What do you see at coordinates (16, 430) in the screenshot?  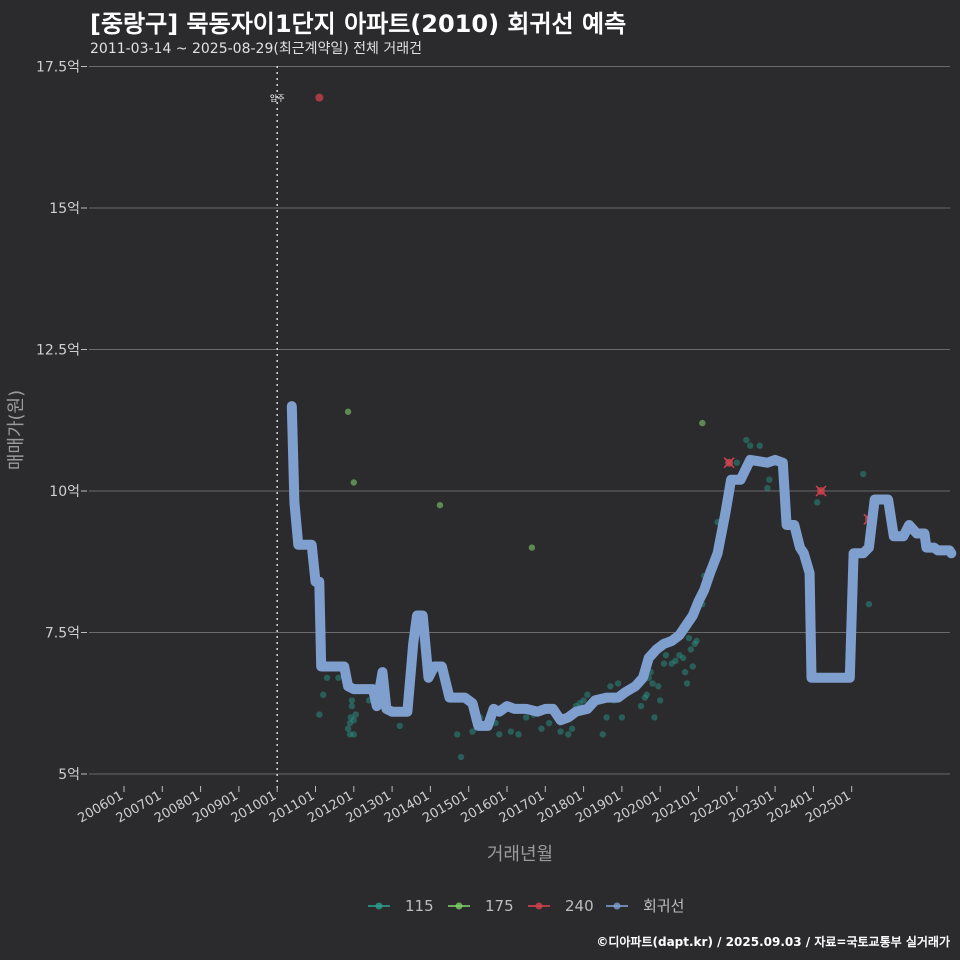 I see `y-axis-title: 매매가(원)` at bounding box center [16, 430].